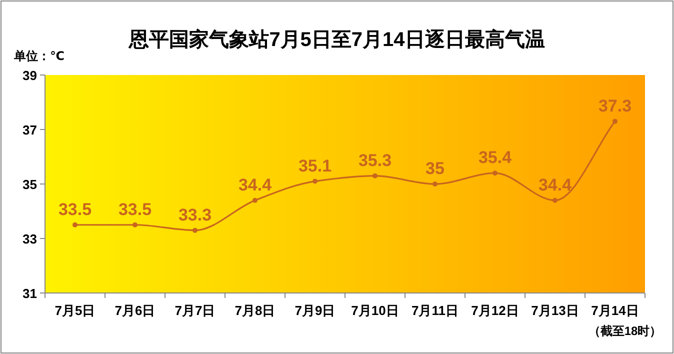 This screenshot has height=354, width=674. I want to click on data-label: 35.4, so click(495, 158).